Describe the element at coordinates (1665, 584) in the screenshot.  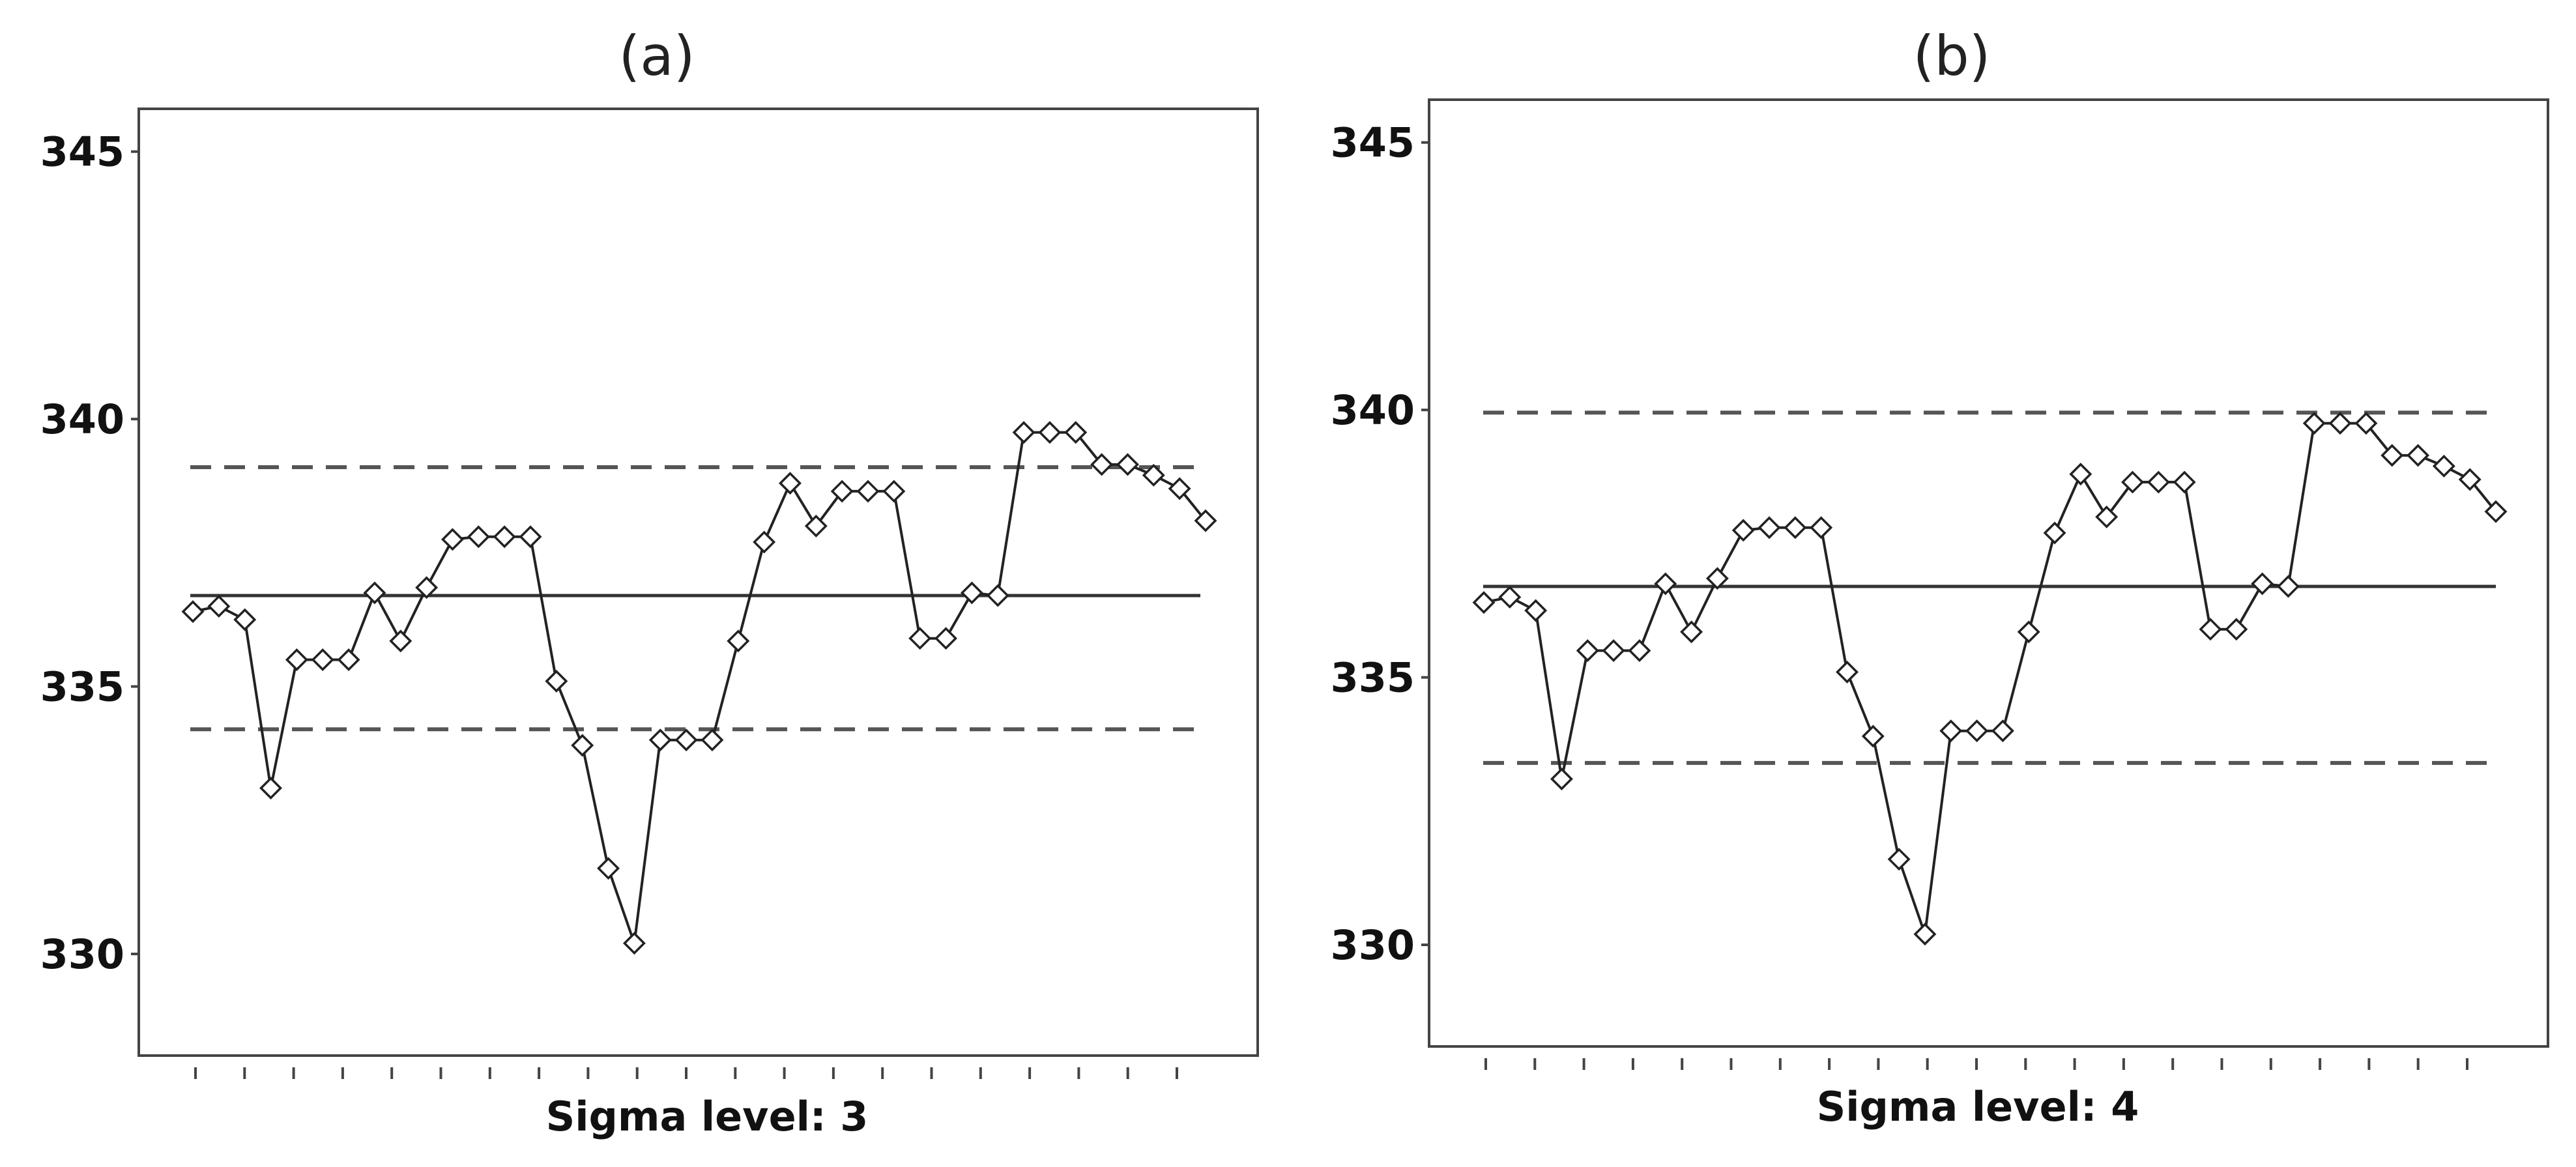
I see `data-point-8-b` at that location.